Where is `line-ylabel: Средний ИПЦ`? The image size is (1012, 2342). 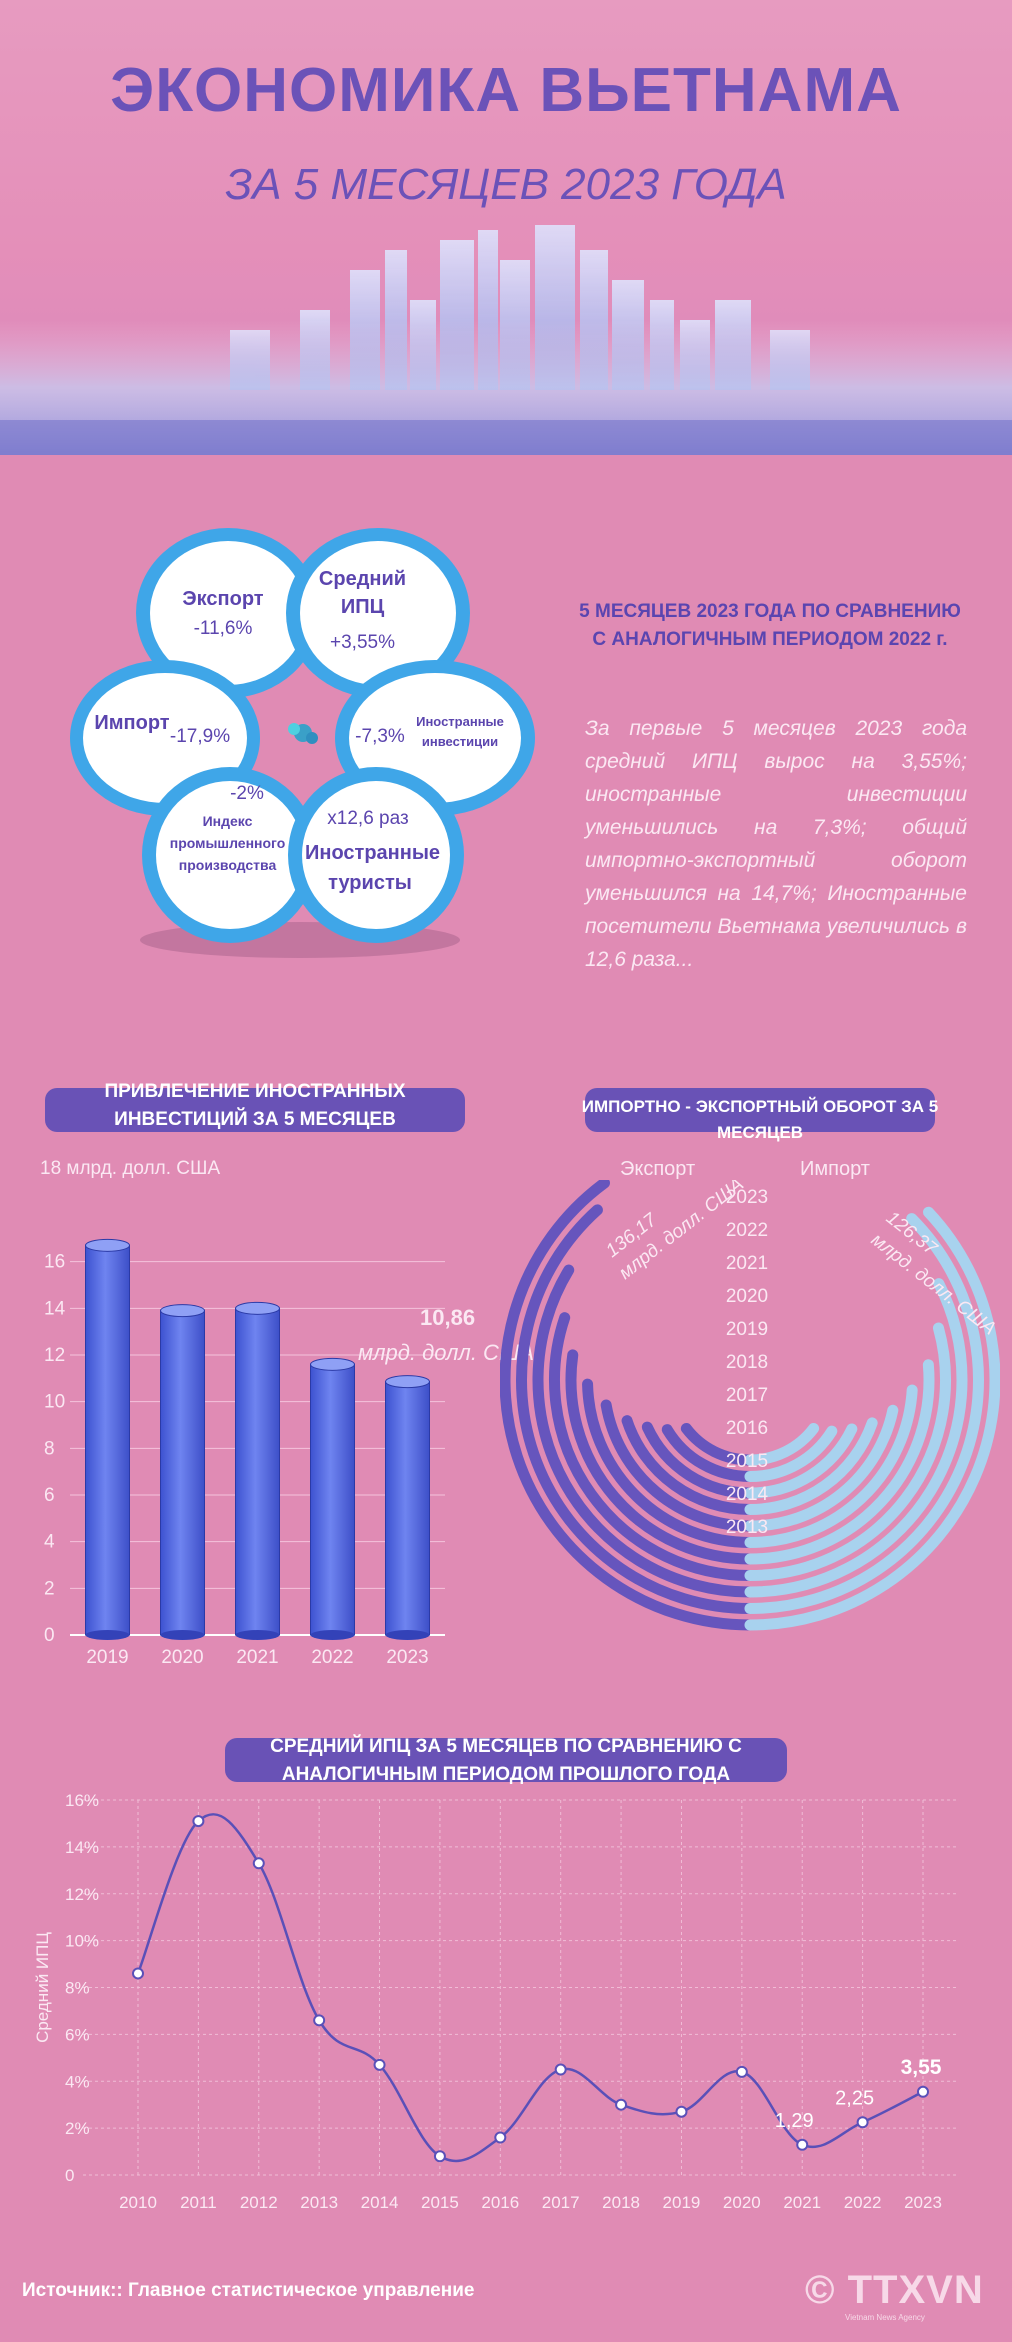
line-ylabel: Средний ИПЦ is located at coordinates (42, 1987).